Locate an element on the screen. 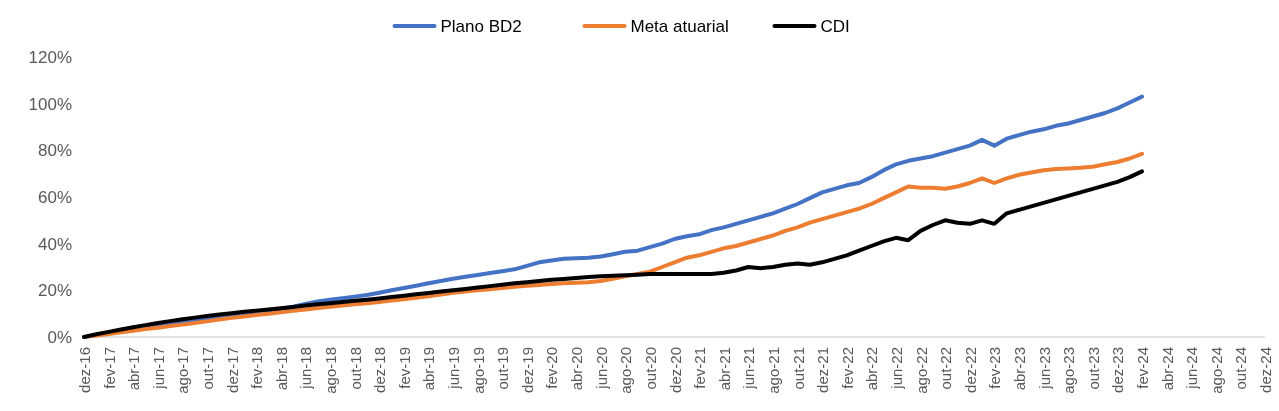  y-tick-label: 60% is located at coordinates (54, 197).